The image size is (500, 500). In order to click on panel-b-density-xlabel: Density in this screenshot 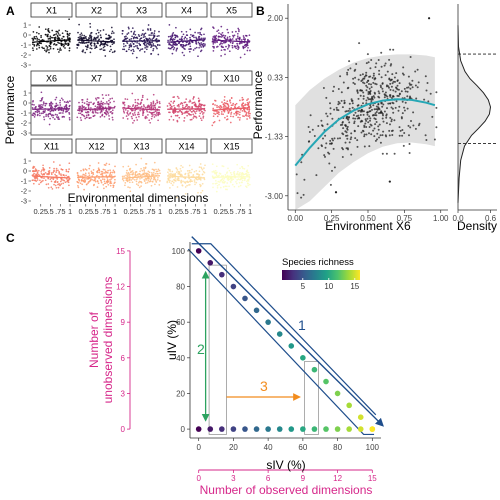, I will do `click(477, 226)`.